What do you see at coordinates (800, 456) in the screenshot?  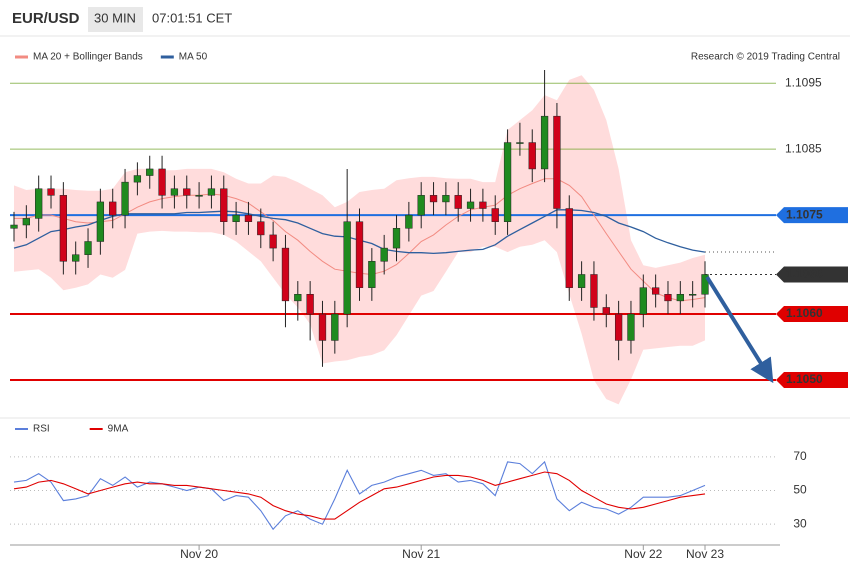 I see `y-tick-label: 70` at bounding box center [800, 456].